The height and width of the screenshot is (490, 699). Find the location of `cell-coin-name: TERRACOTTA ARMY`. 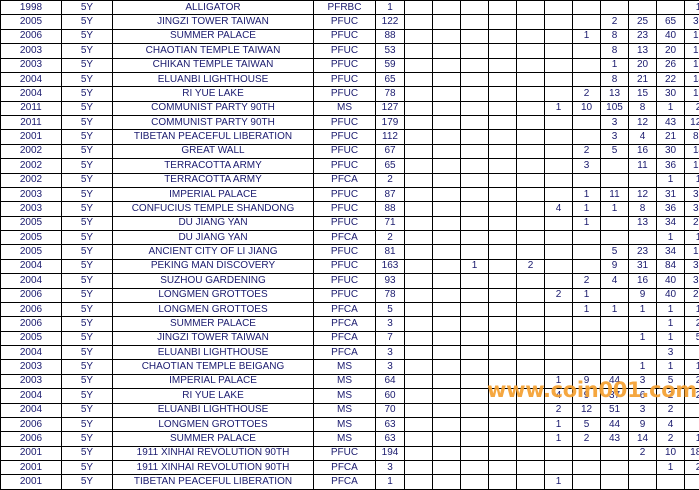

cell-coin-name: TERRACOTTA ARMY is located at coordinates (213, 180).